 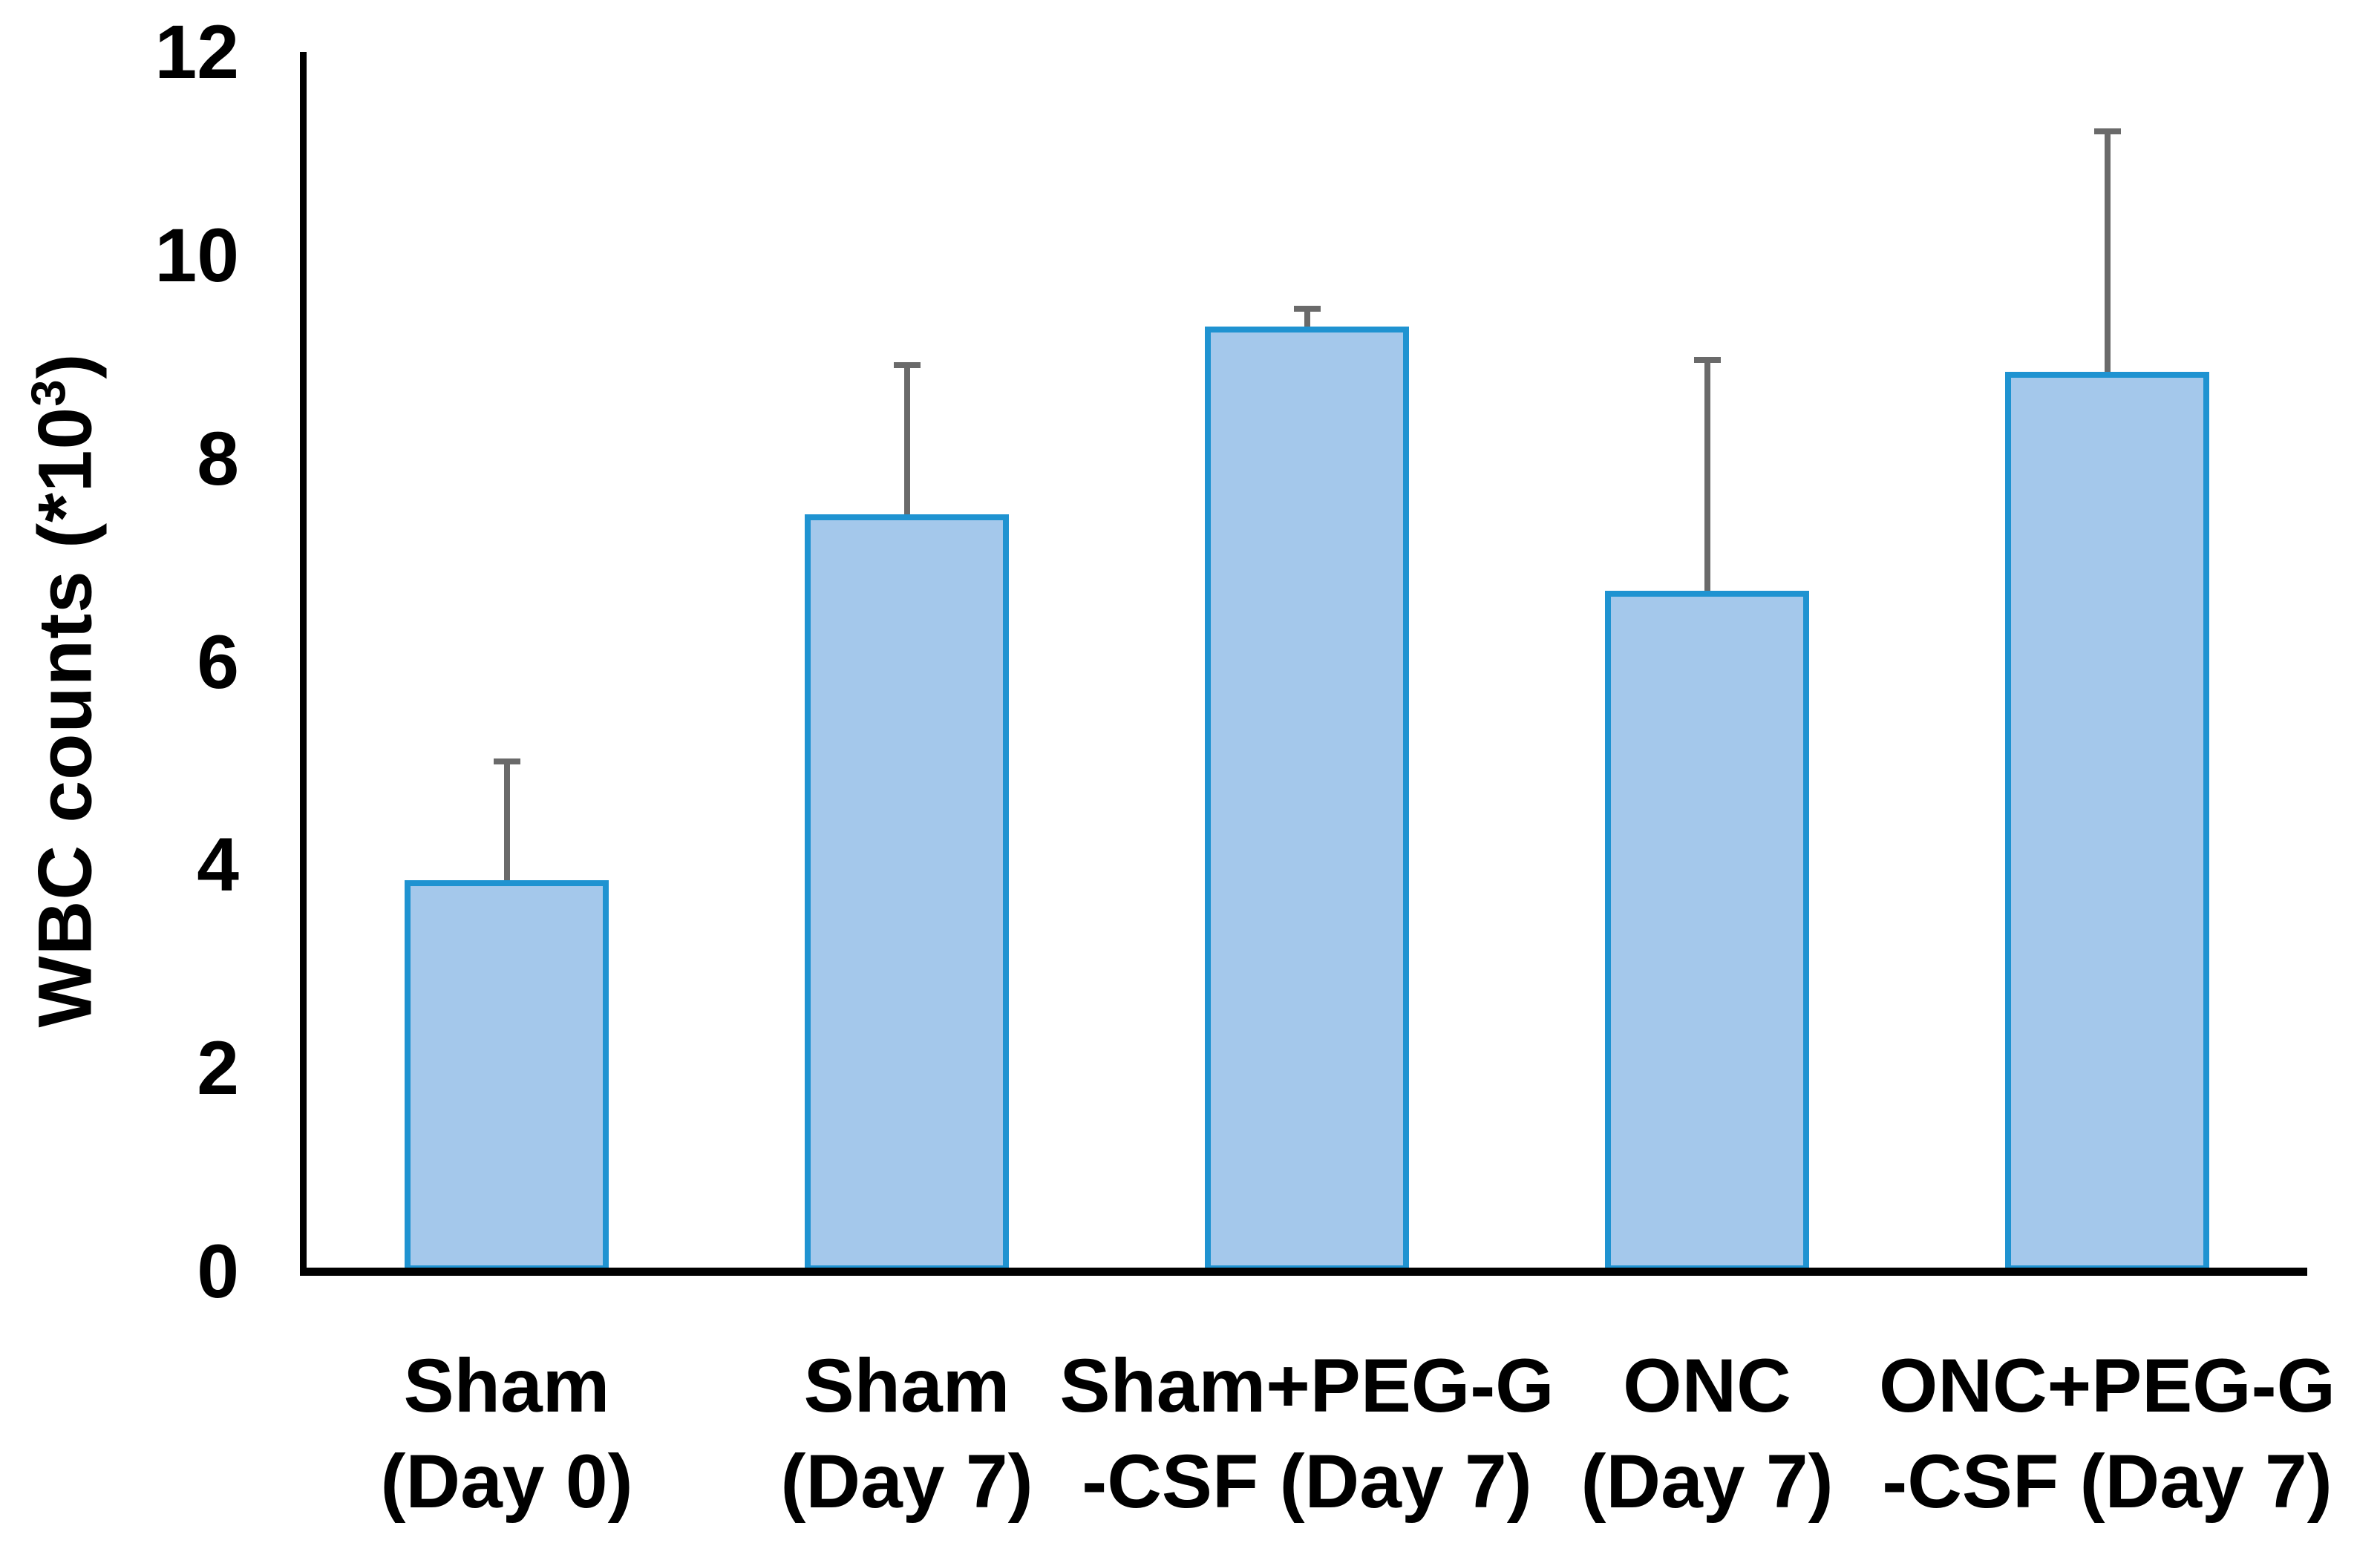 I want to click on x-category-label: ONC (Day 7), so click(x=1707, y=1434).